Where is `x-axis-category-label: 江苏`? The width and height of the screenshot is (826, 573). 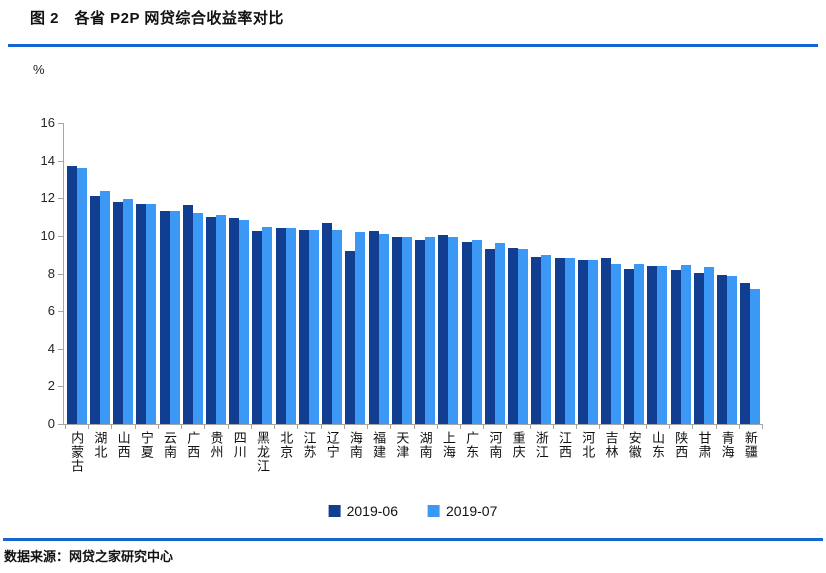 x-axis-category-label: 江苏 is located at coordinates (308, 452).